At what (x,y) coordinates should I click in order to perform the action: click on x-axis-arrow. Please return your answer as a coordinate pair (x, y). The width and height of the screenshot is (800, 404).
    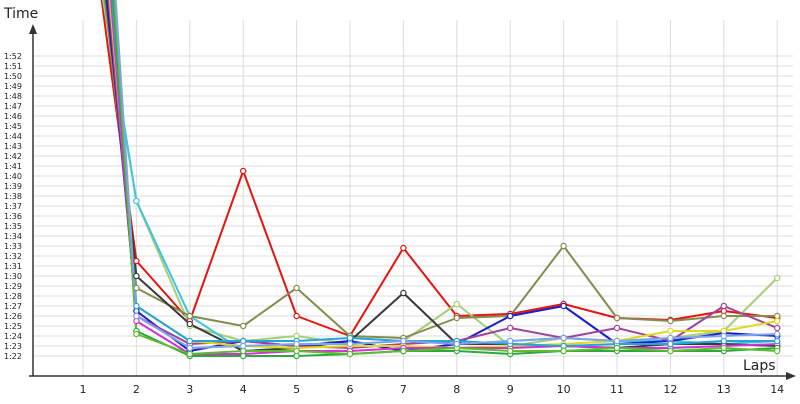
    Looking at the image, I should click on (791, 376).